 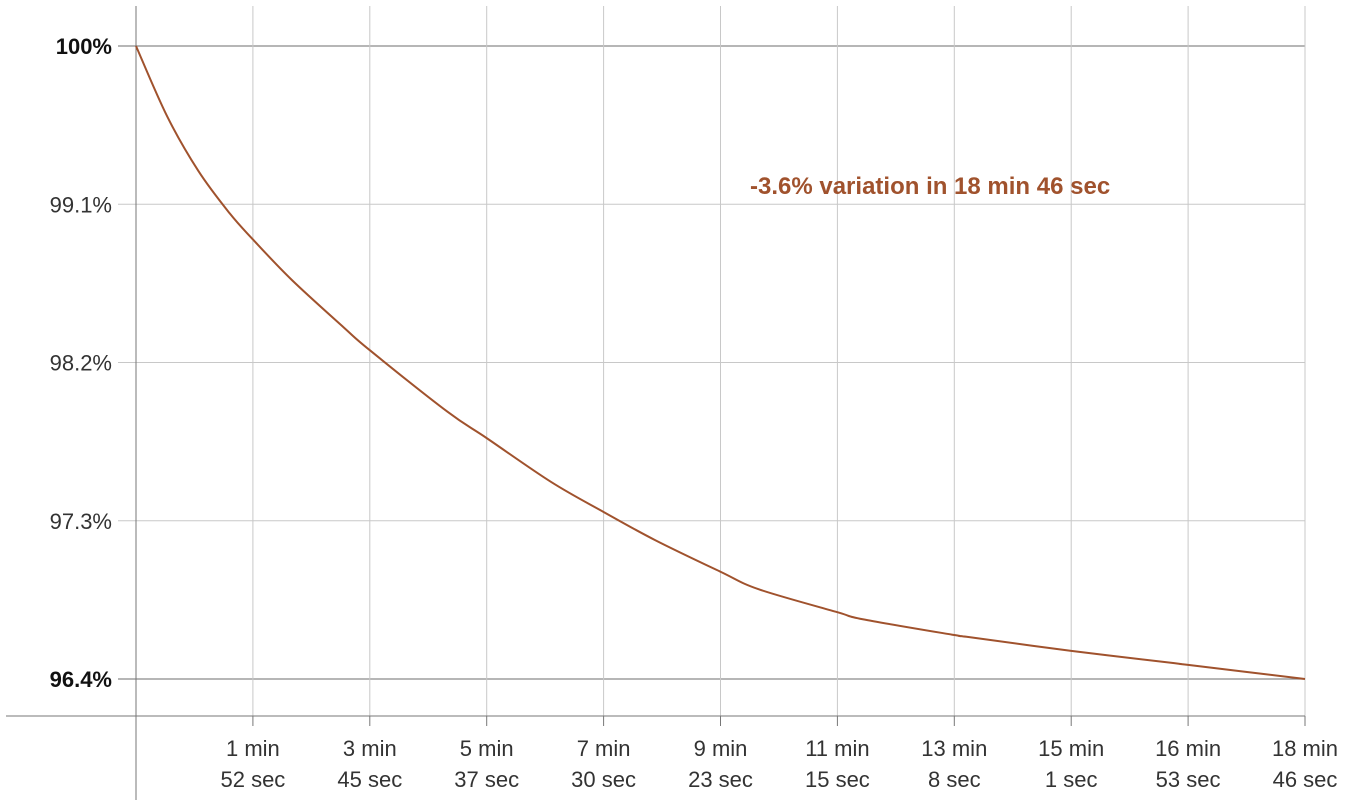 I want to click on x-tick-label-line1: 11 min, so click(x=837, y=748).